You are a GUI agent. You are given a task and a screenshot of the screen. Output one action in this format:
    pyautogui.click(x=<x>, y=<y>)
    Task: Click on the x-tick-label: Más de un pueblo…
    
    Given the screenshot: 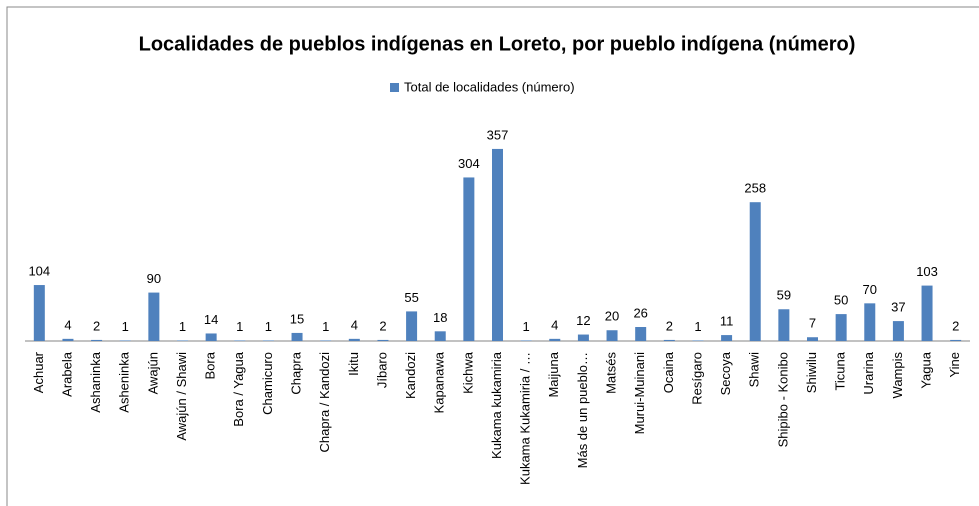 What is the action you would take?
    pyautogui.click(x=582, y=410)
    